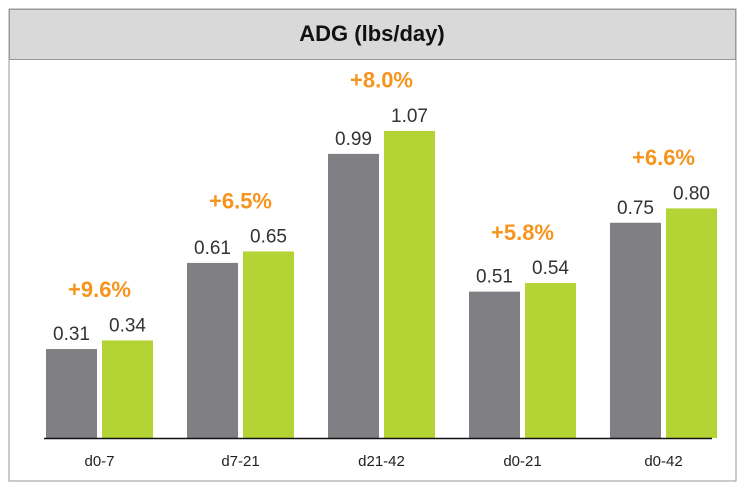 This screenshot has width=744, height=488. Describe the element at coordinates (381, 461) in the screenshot. I see `x-tick-label: d21-42` at that location.